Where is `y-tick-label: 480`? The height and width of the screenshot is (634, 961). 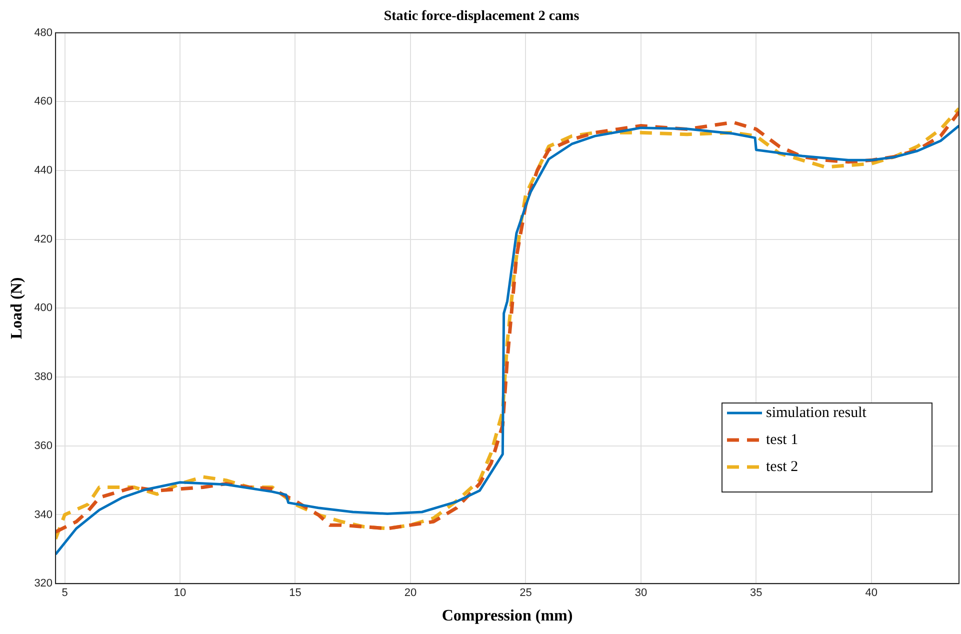
y-tick-label: 480 is located at coordinates (43, 32).